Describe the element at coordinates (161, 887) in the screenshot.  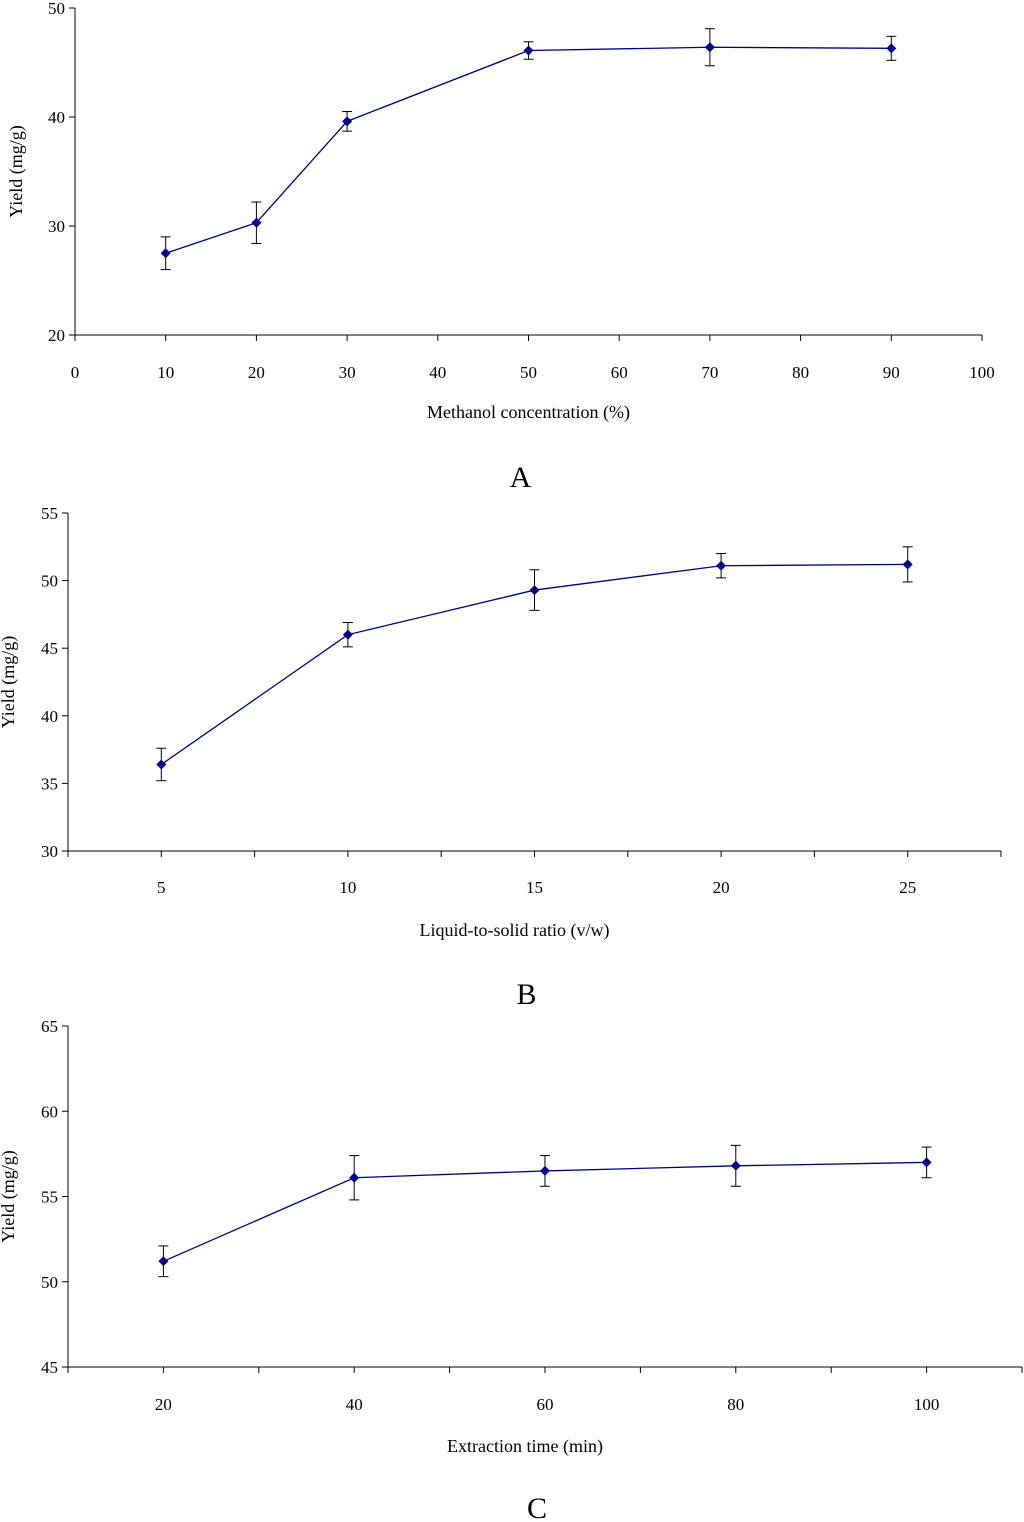
I see `x-tick-label: 5` at that location.